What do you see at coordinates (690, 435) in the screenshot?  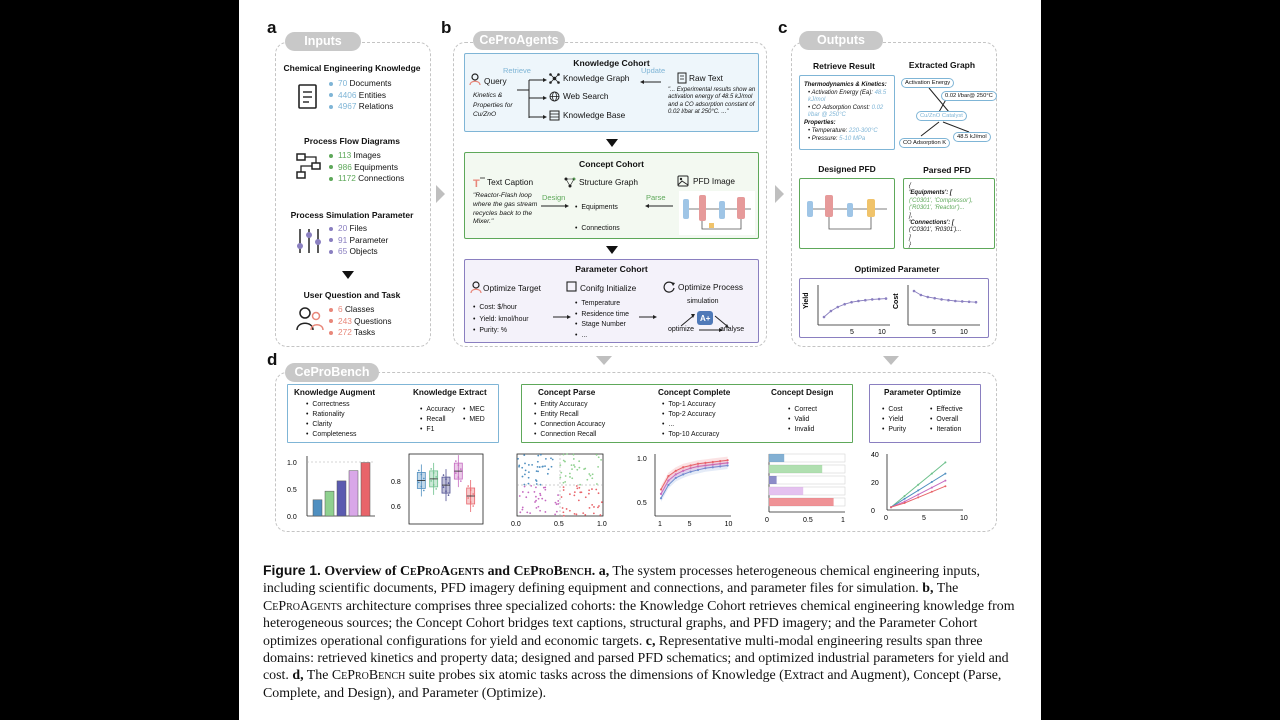 I see `bench-item: Top-10 Accuracy` at bounding box center [690, 435].